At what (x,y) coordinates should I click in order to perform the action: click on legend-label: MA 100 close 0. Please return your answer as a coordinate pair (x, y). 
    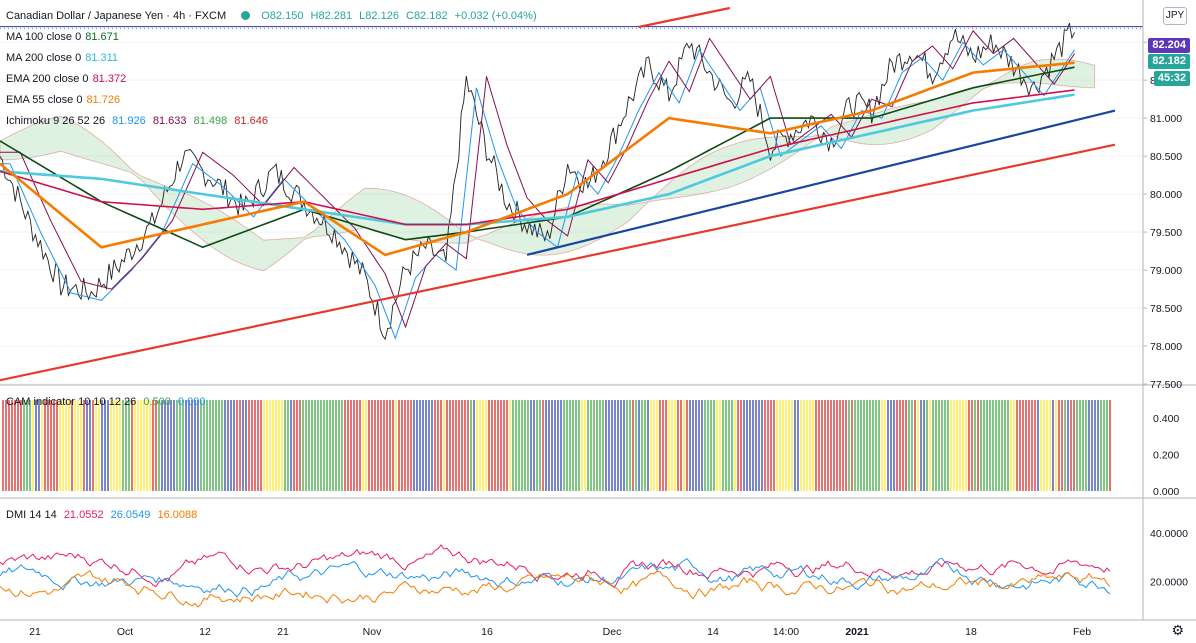
    Looking at the image, I should click on (44, 37).